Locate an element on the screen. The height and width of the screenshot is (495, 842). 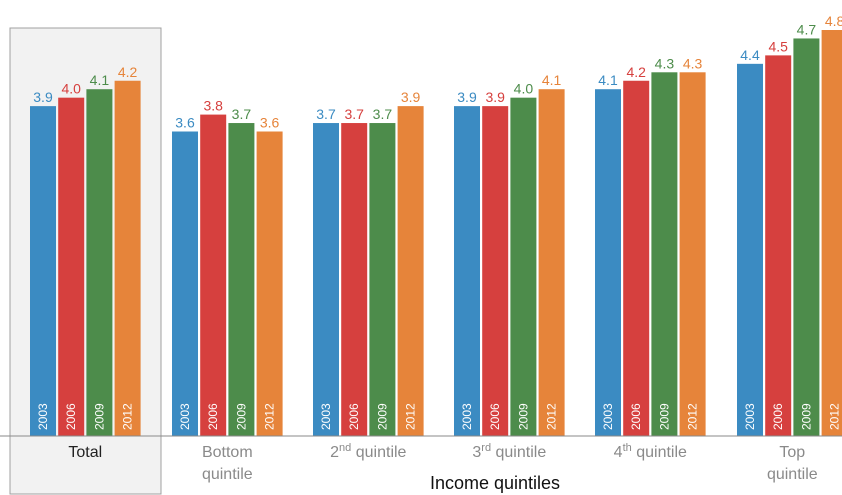
x-axis-title: Income quintiles is located at coordinates (495, 483).